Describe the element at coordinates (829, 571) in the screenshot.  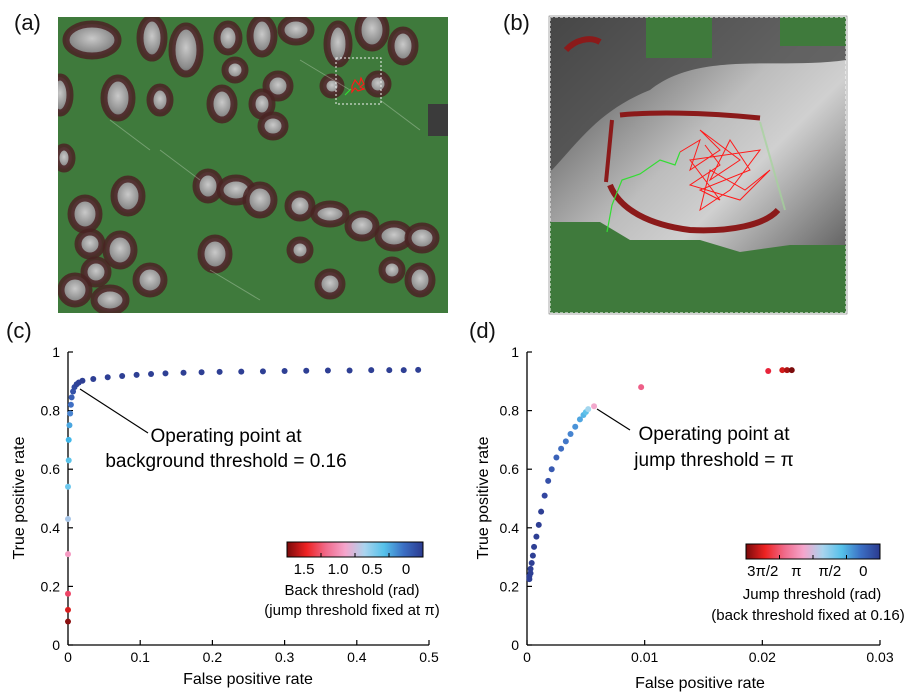
I see `colorbar-tick-label: π/2` at that location.